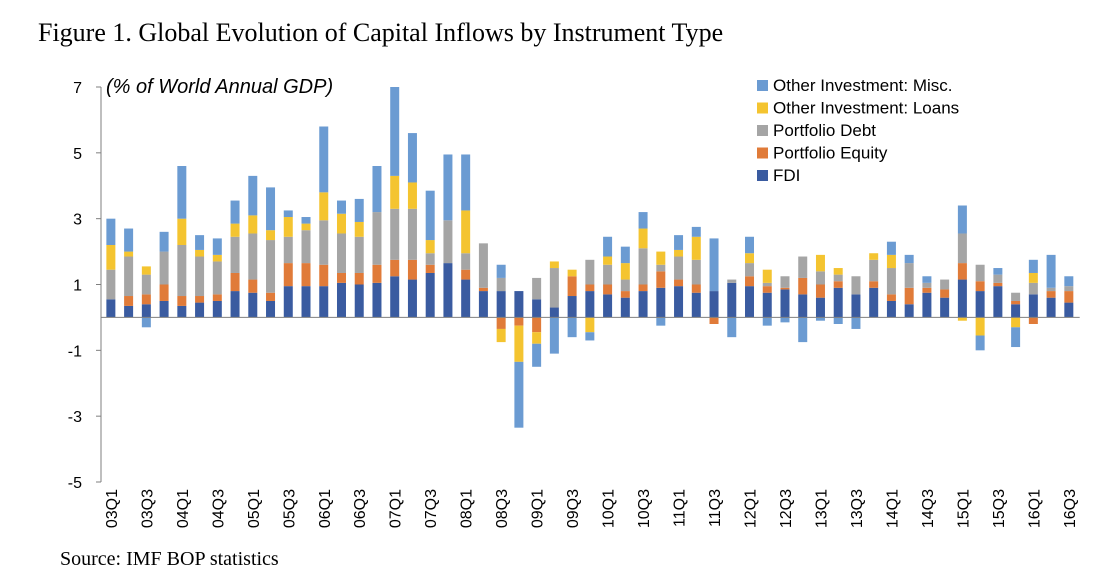 The image size is (1118, 584). Describe the element at coordinates (1034, 508) in the screenshot. I see `x-tick-label: 16Q1` at that location.